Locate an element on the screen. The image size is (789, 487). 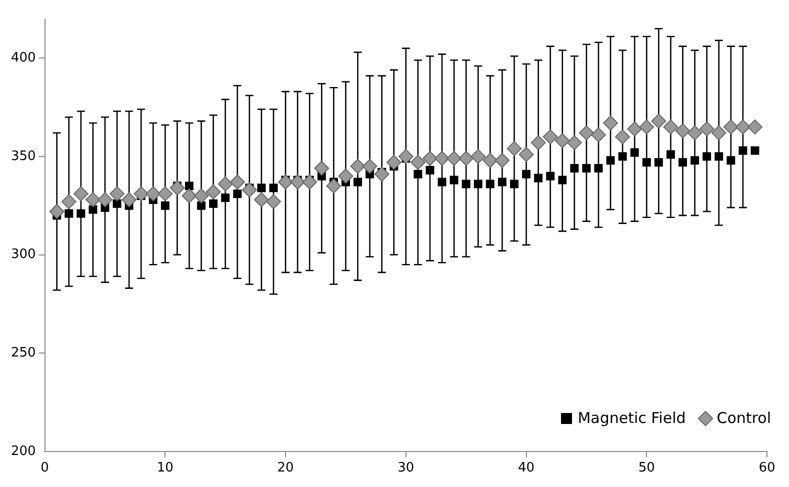
legend-label: Control is located at coordinates (743, 418).